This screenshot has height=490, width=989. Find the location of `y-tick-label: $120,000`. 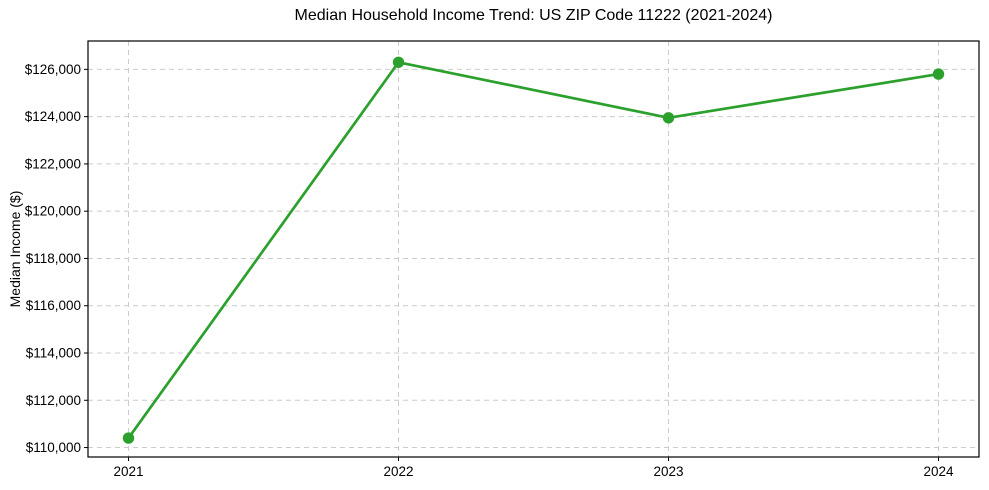

y-tick-label: $120,000 is located at coordinates (53, 211).